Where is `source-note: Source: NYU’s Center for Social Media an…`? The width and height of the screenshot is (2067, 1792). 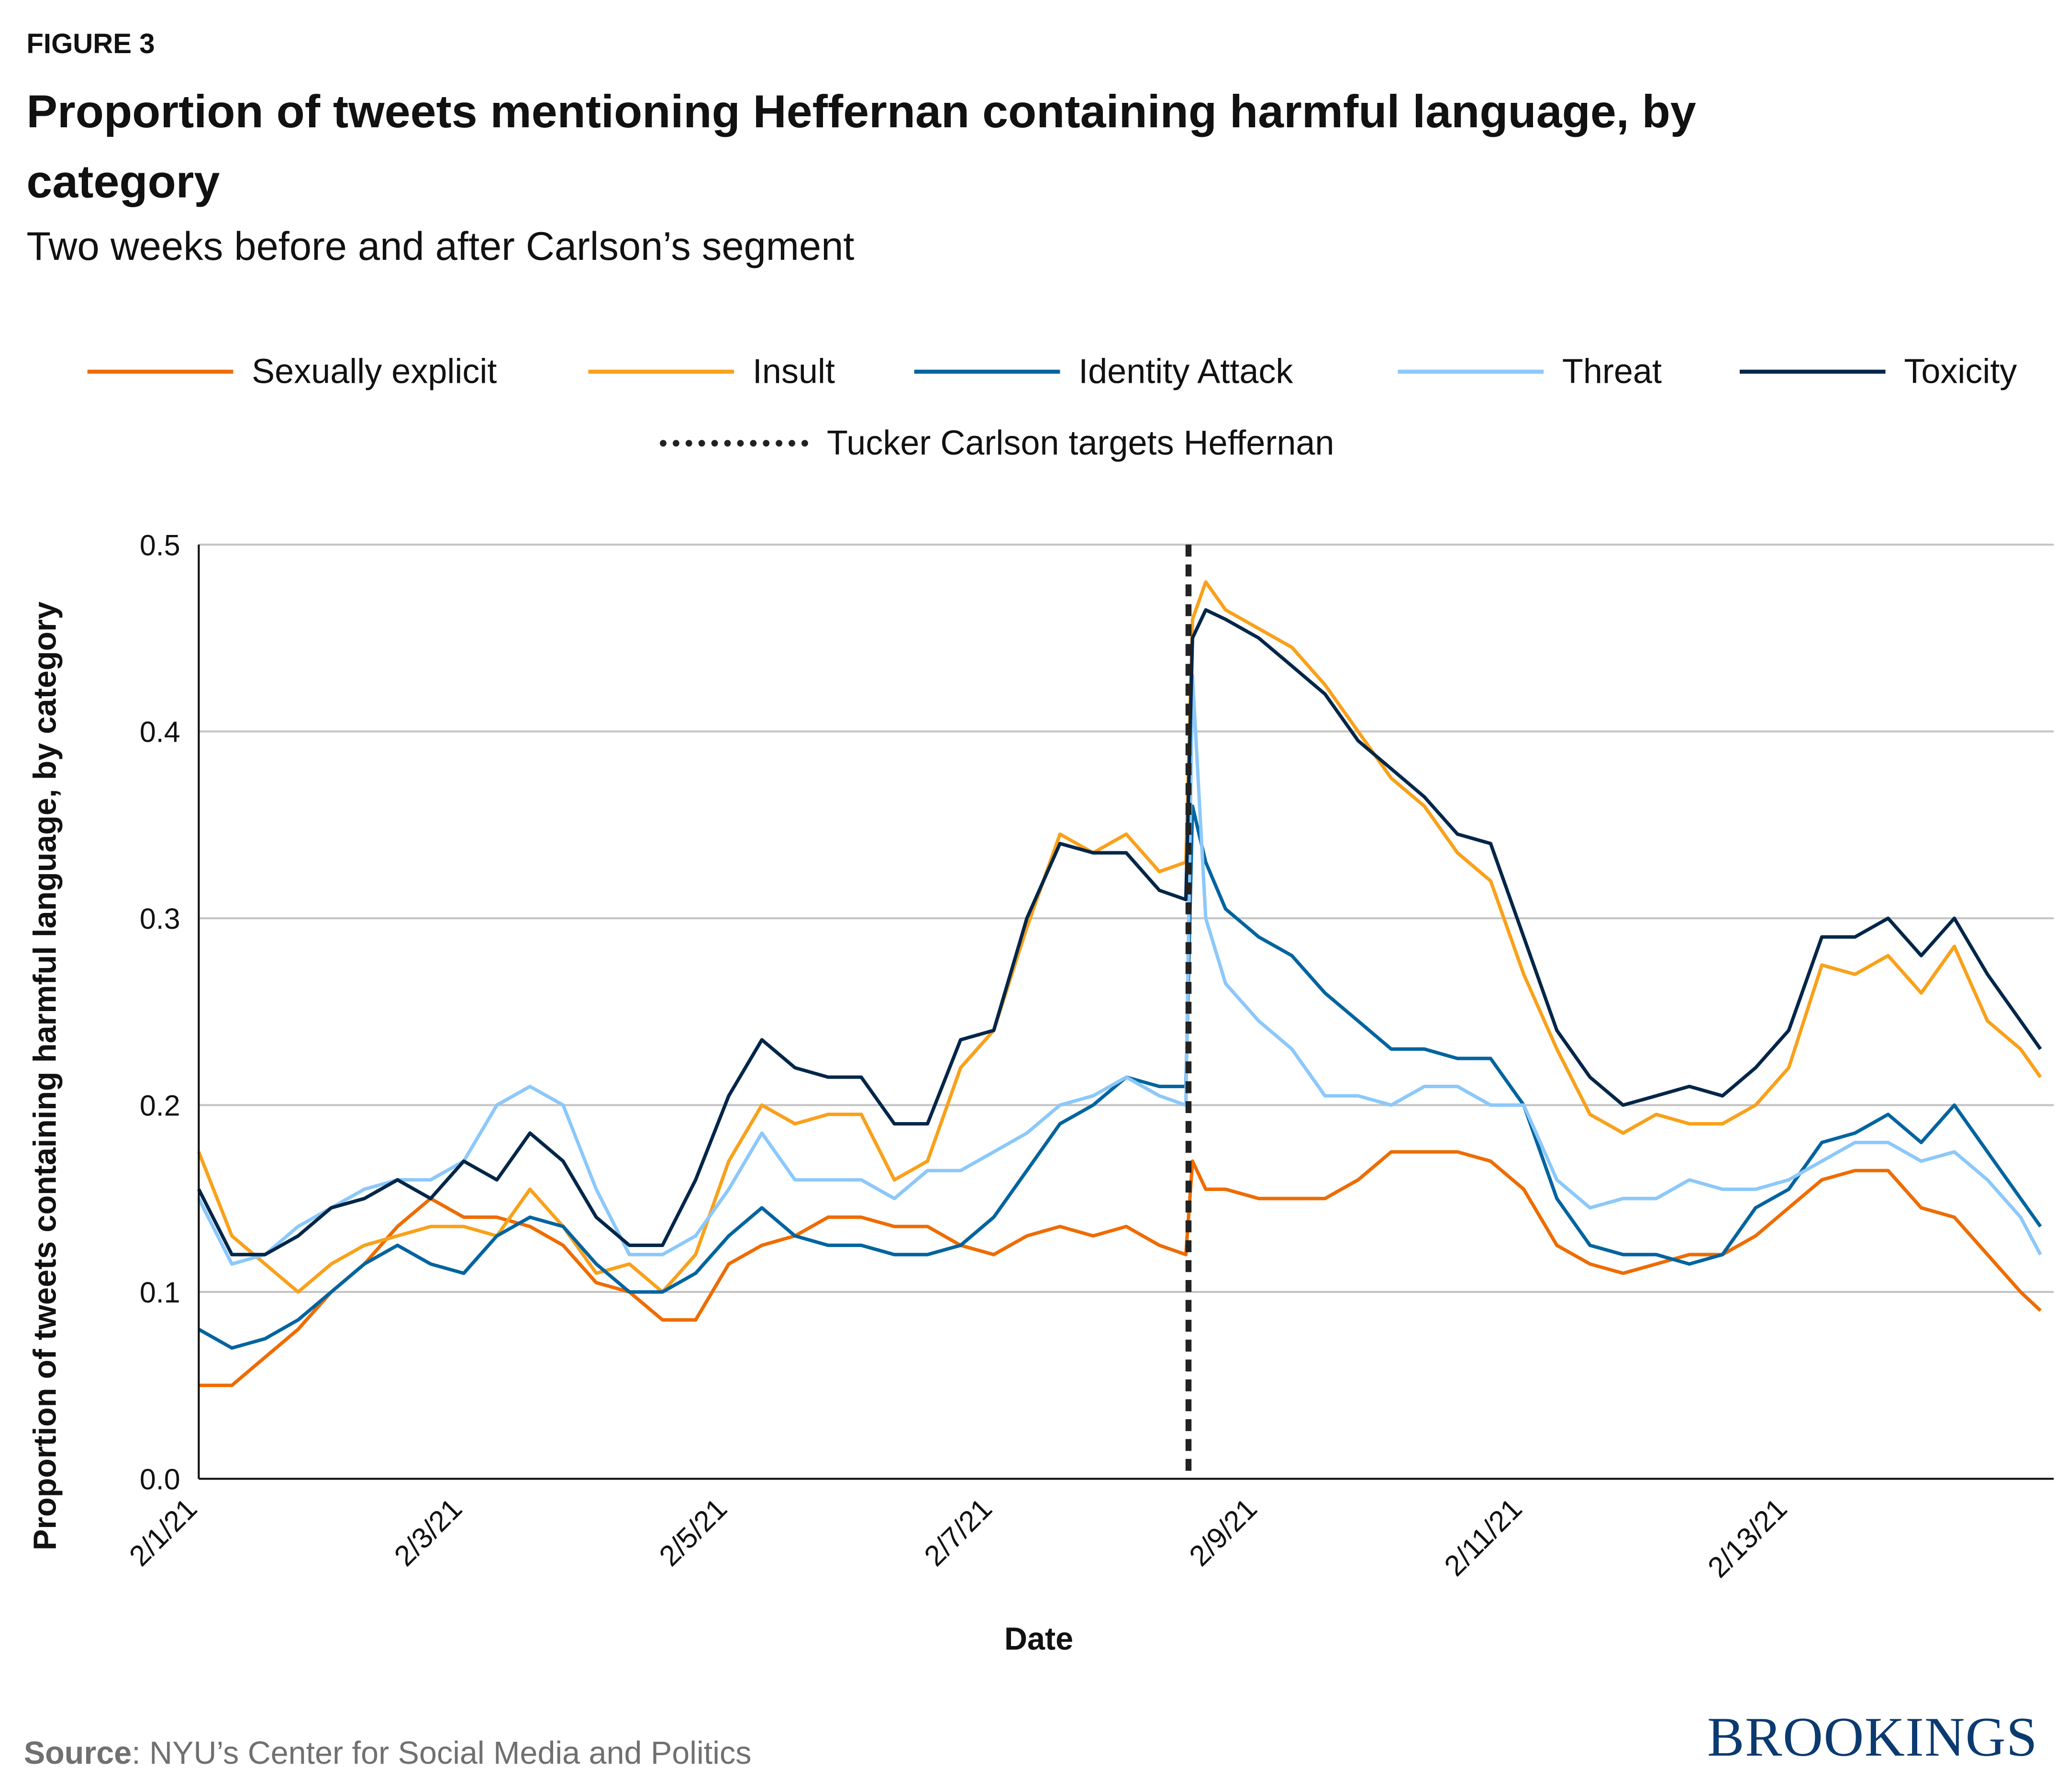
source-note: Source: NYU’s Center for Social Media an… is located at coordinates (388, 1754).